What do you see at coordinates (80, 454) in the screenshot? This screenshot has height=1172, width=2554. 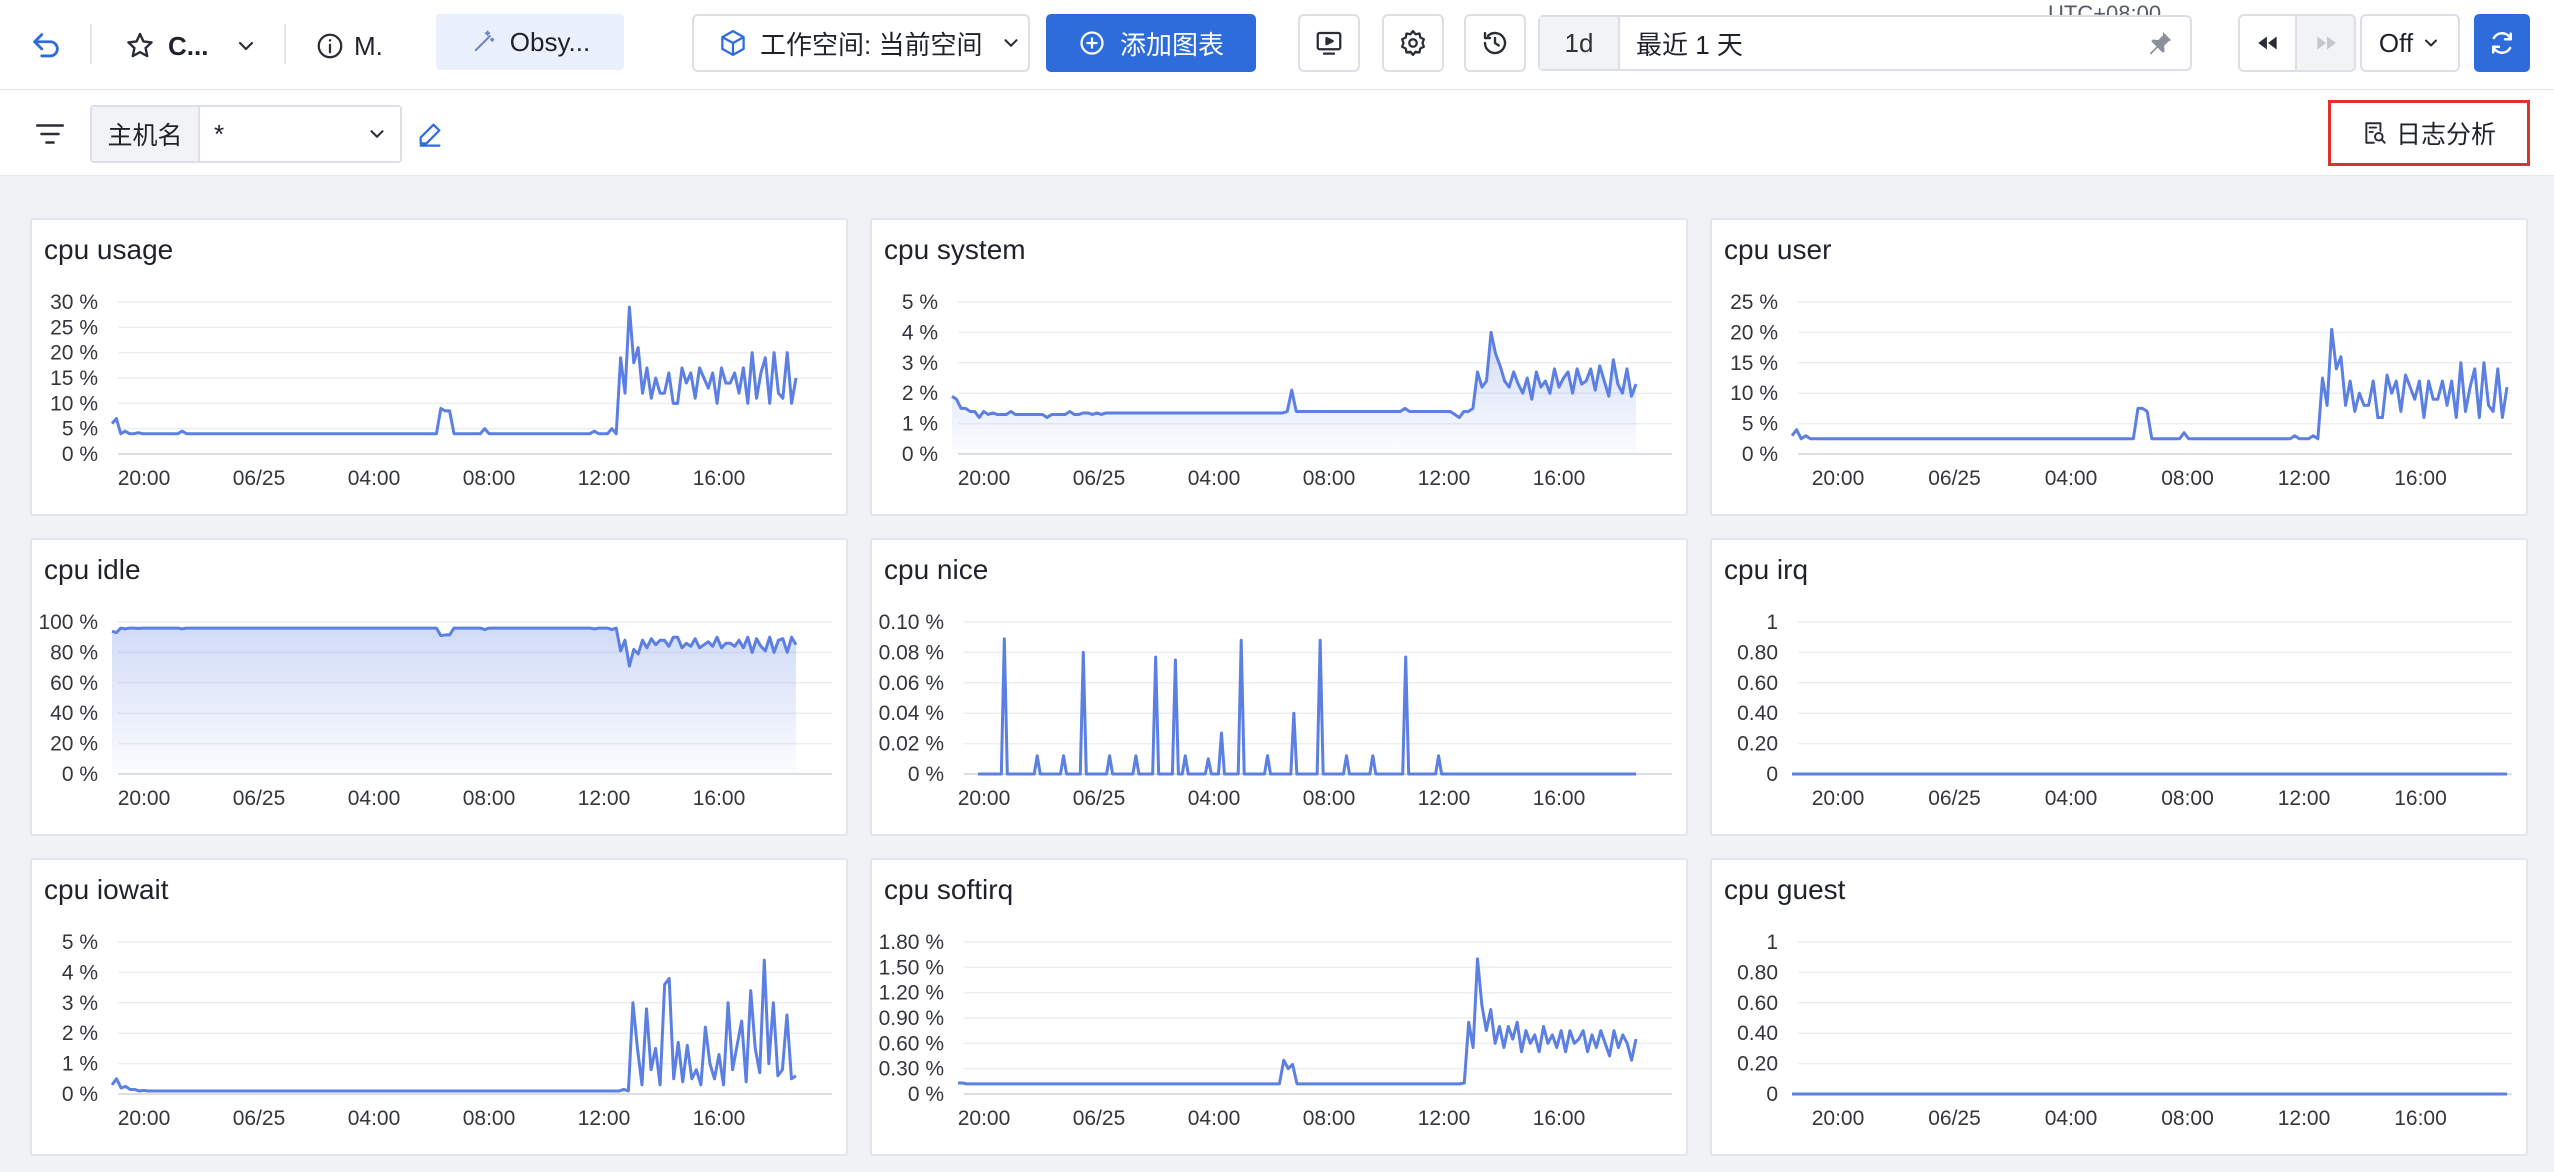 I see `y-tick-label: 0 %` at bounding box center [80, 454].